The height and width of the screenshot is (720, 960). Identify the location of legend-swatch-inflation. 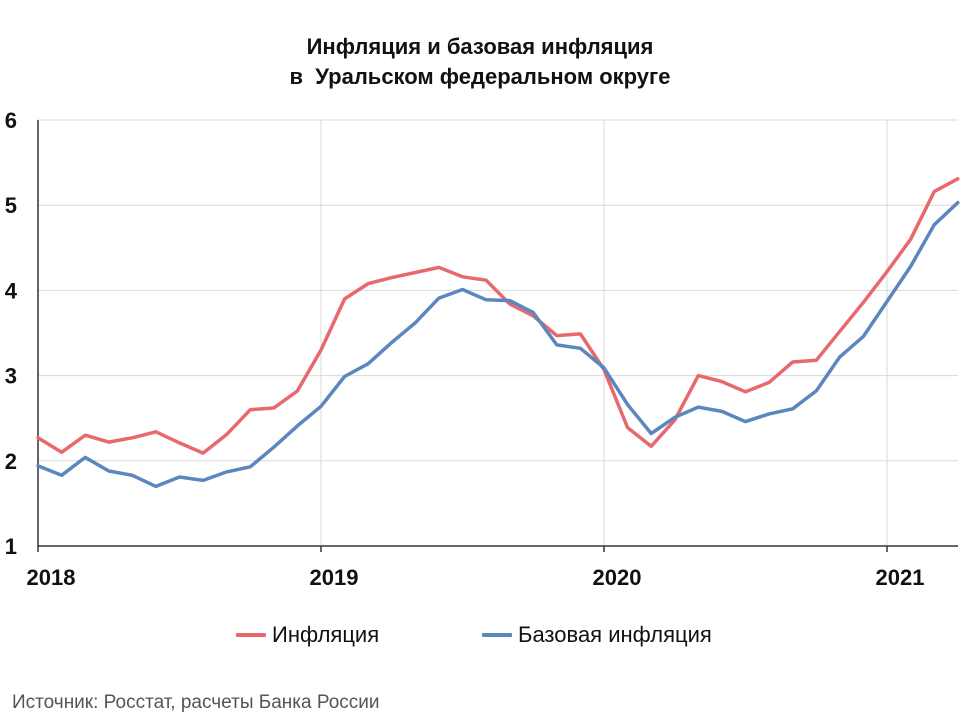
(251, 635).